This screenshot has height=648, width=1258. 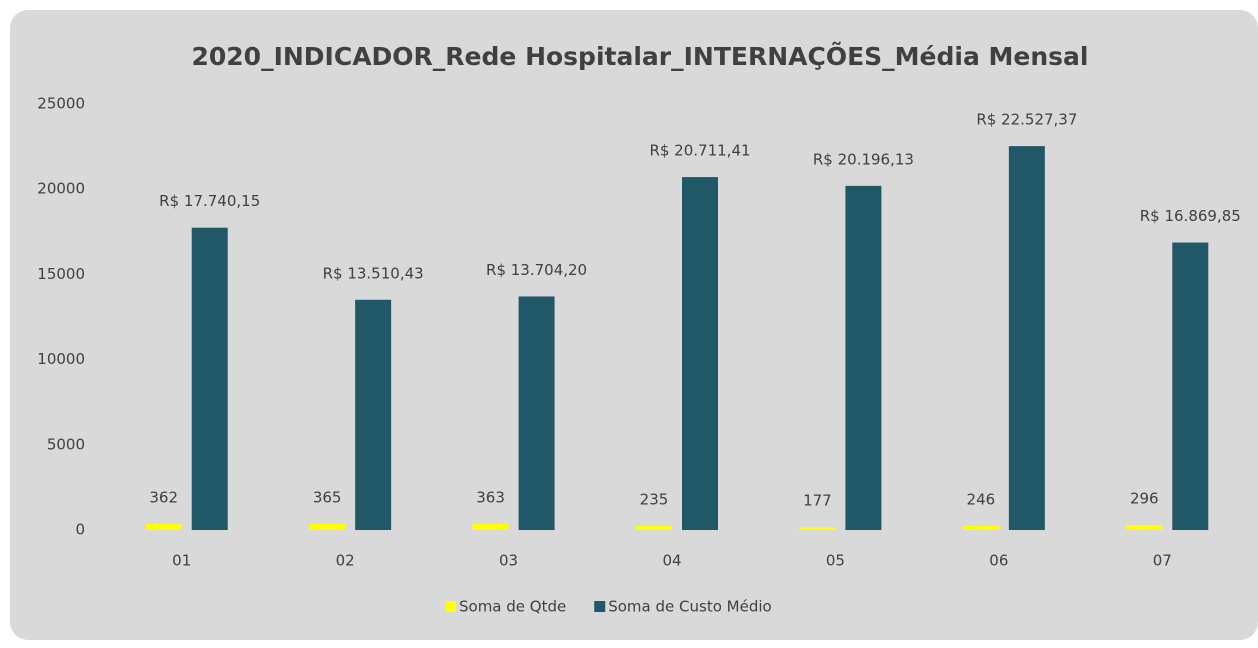 What do you see at coordinates (654, 499) in the screenshot?
I see `data-label: 235` at bounding box center [654, 499].